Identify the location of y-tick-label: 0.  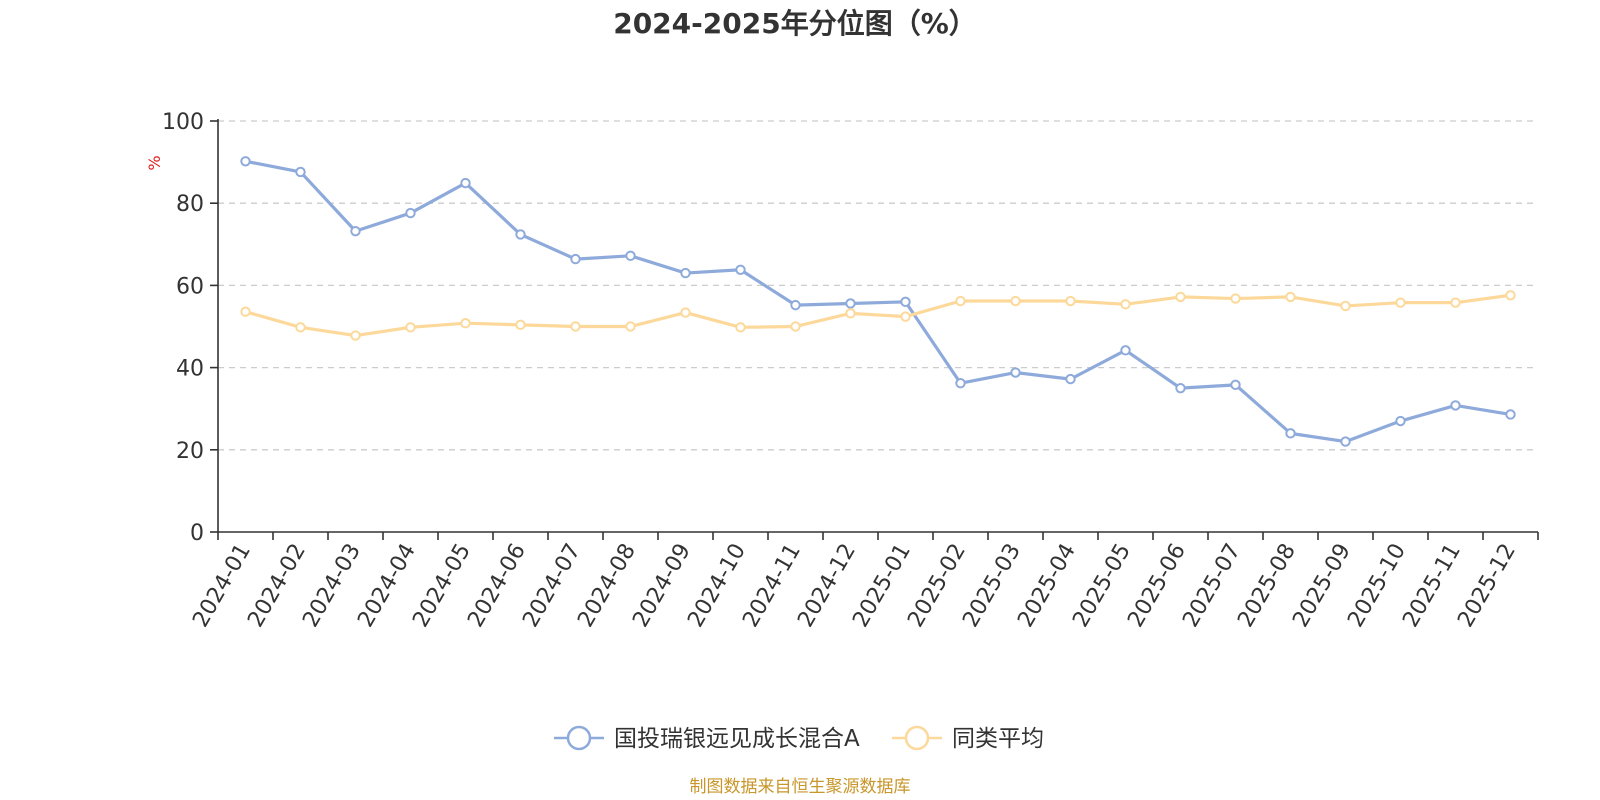
(197, 533).